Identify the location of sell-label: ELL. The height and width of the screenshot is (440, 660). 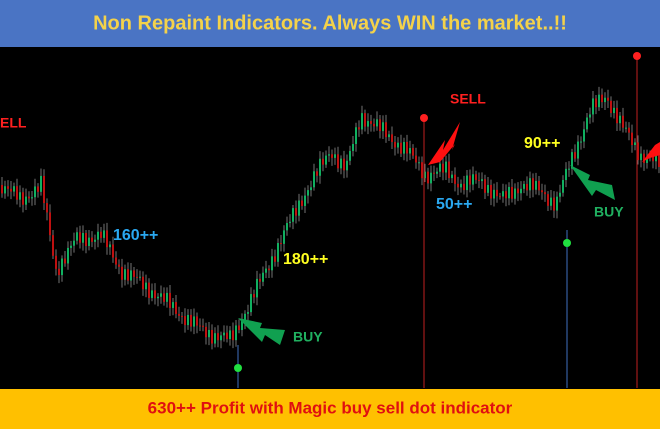
(13, 123).